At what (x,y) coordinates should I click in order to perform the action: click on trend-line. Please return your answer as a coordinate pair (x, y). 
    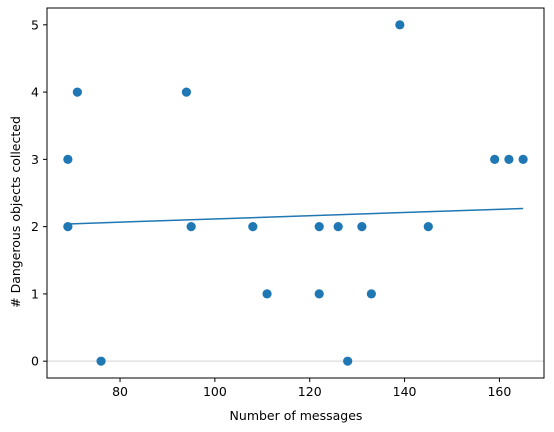
    Looking at the image, I should click on (295, 216).